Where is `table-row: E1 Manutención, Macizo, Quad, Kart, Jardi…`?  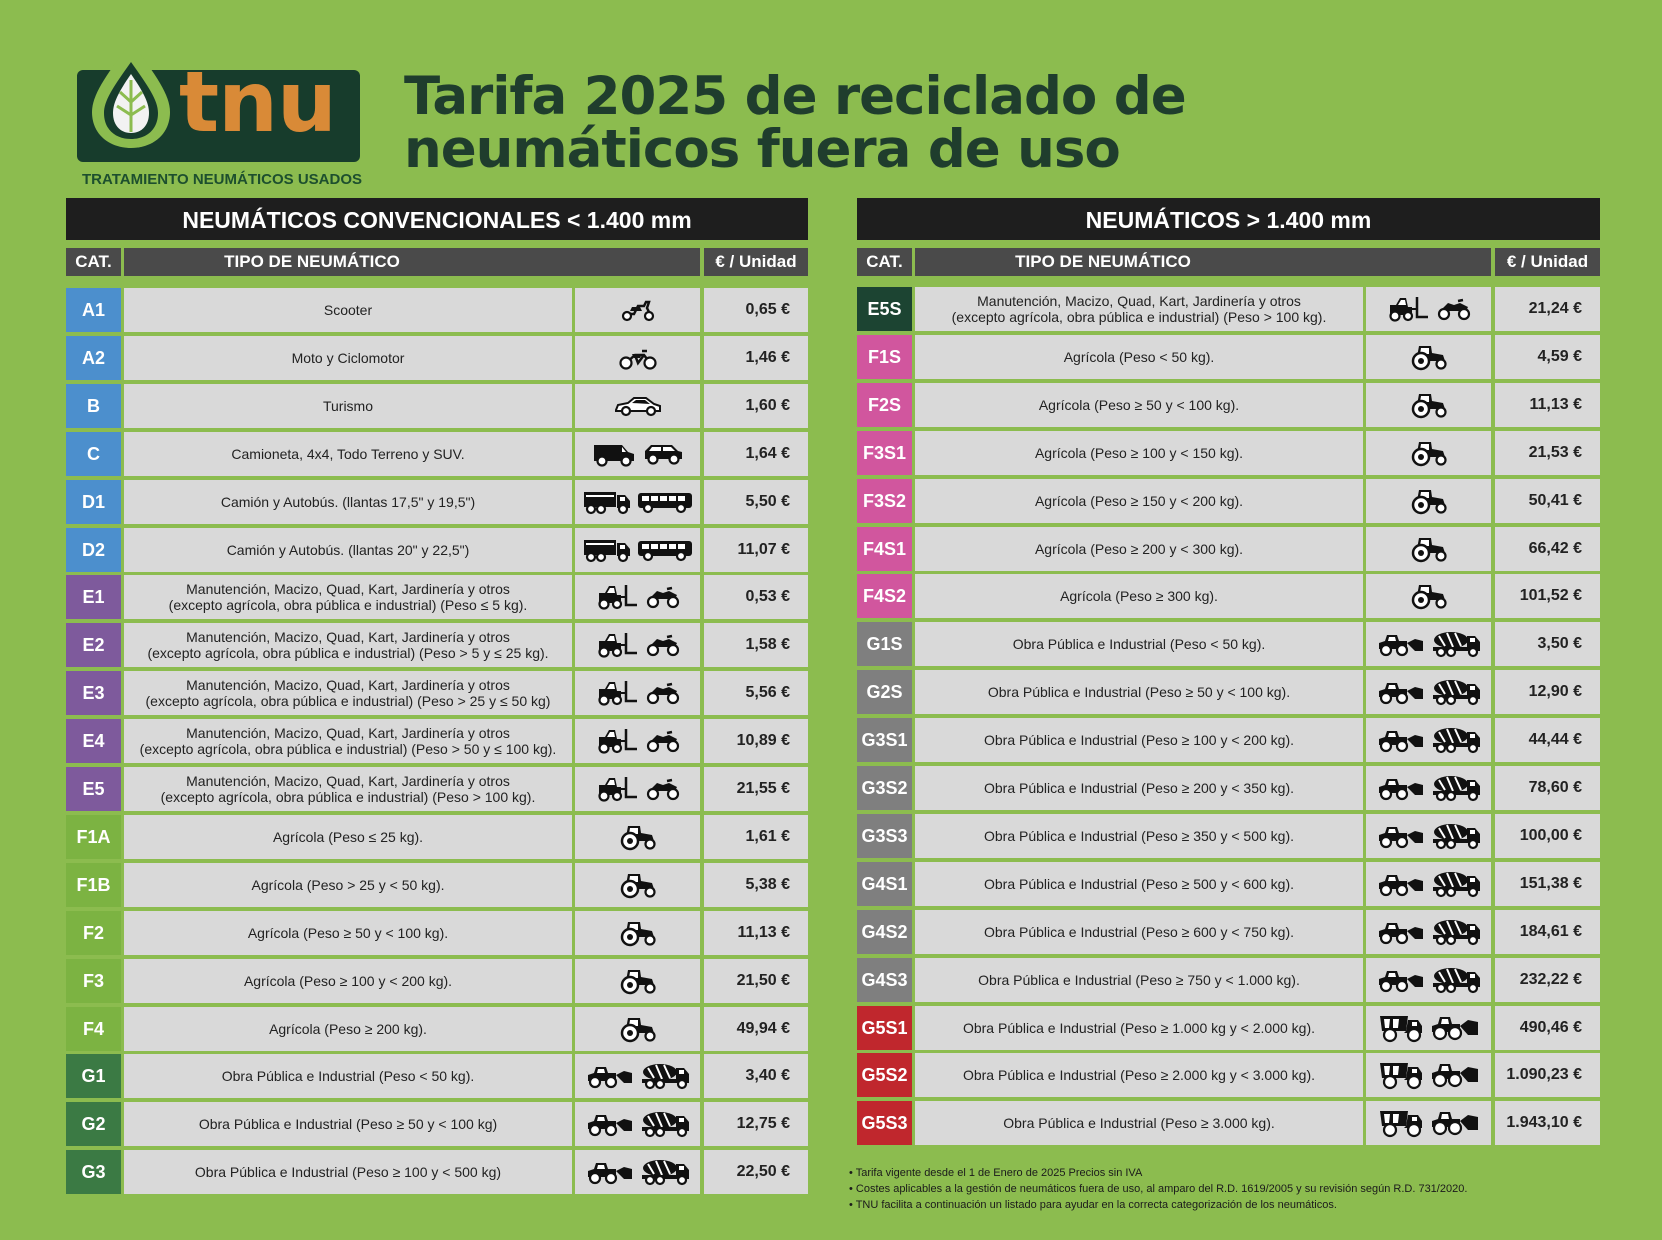
table-row: E1 Manutención, Macizo, Quad, Kart, Jardi… is located at coordinates (437, 597).